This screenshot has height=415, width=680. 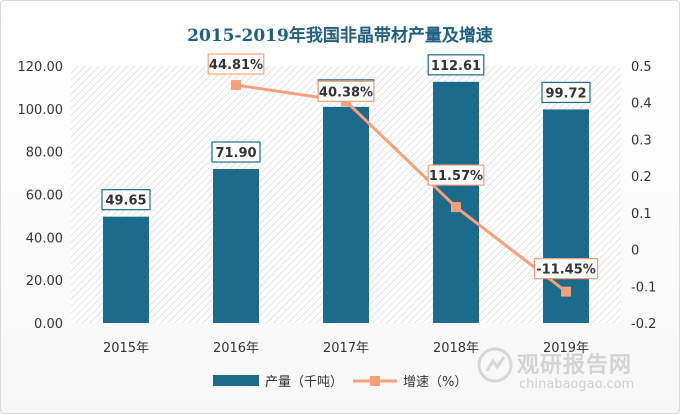 I want to click on legend-label-line: 增速（%）, so click(x=435, y=382).